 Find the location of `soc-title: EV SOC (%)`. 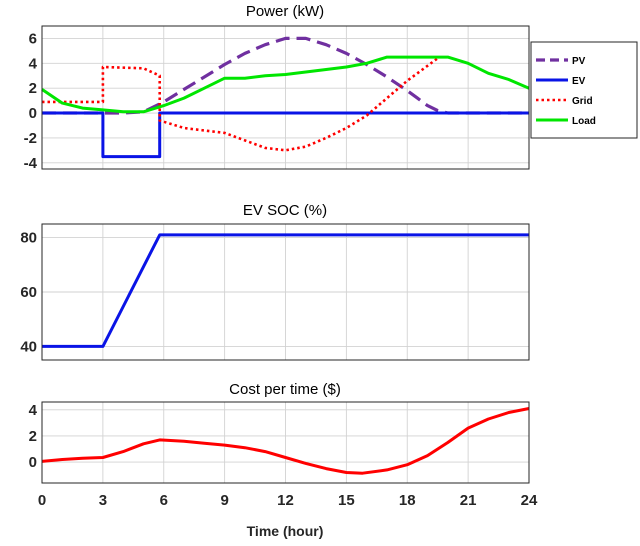

soc-title: EV SOC (%) is located at coordinates (285, 210).